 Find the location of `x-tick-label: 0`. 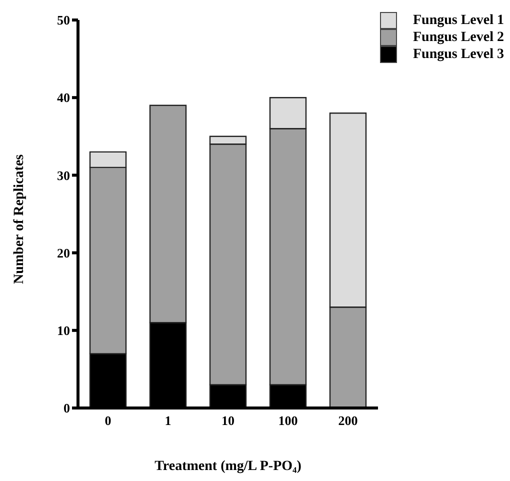

x-tick-label: 0 is located at coordinates (108, 420).